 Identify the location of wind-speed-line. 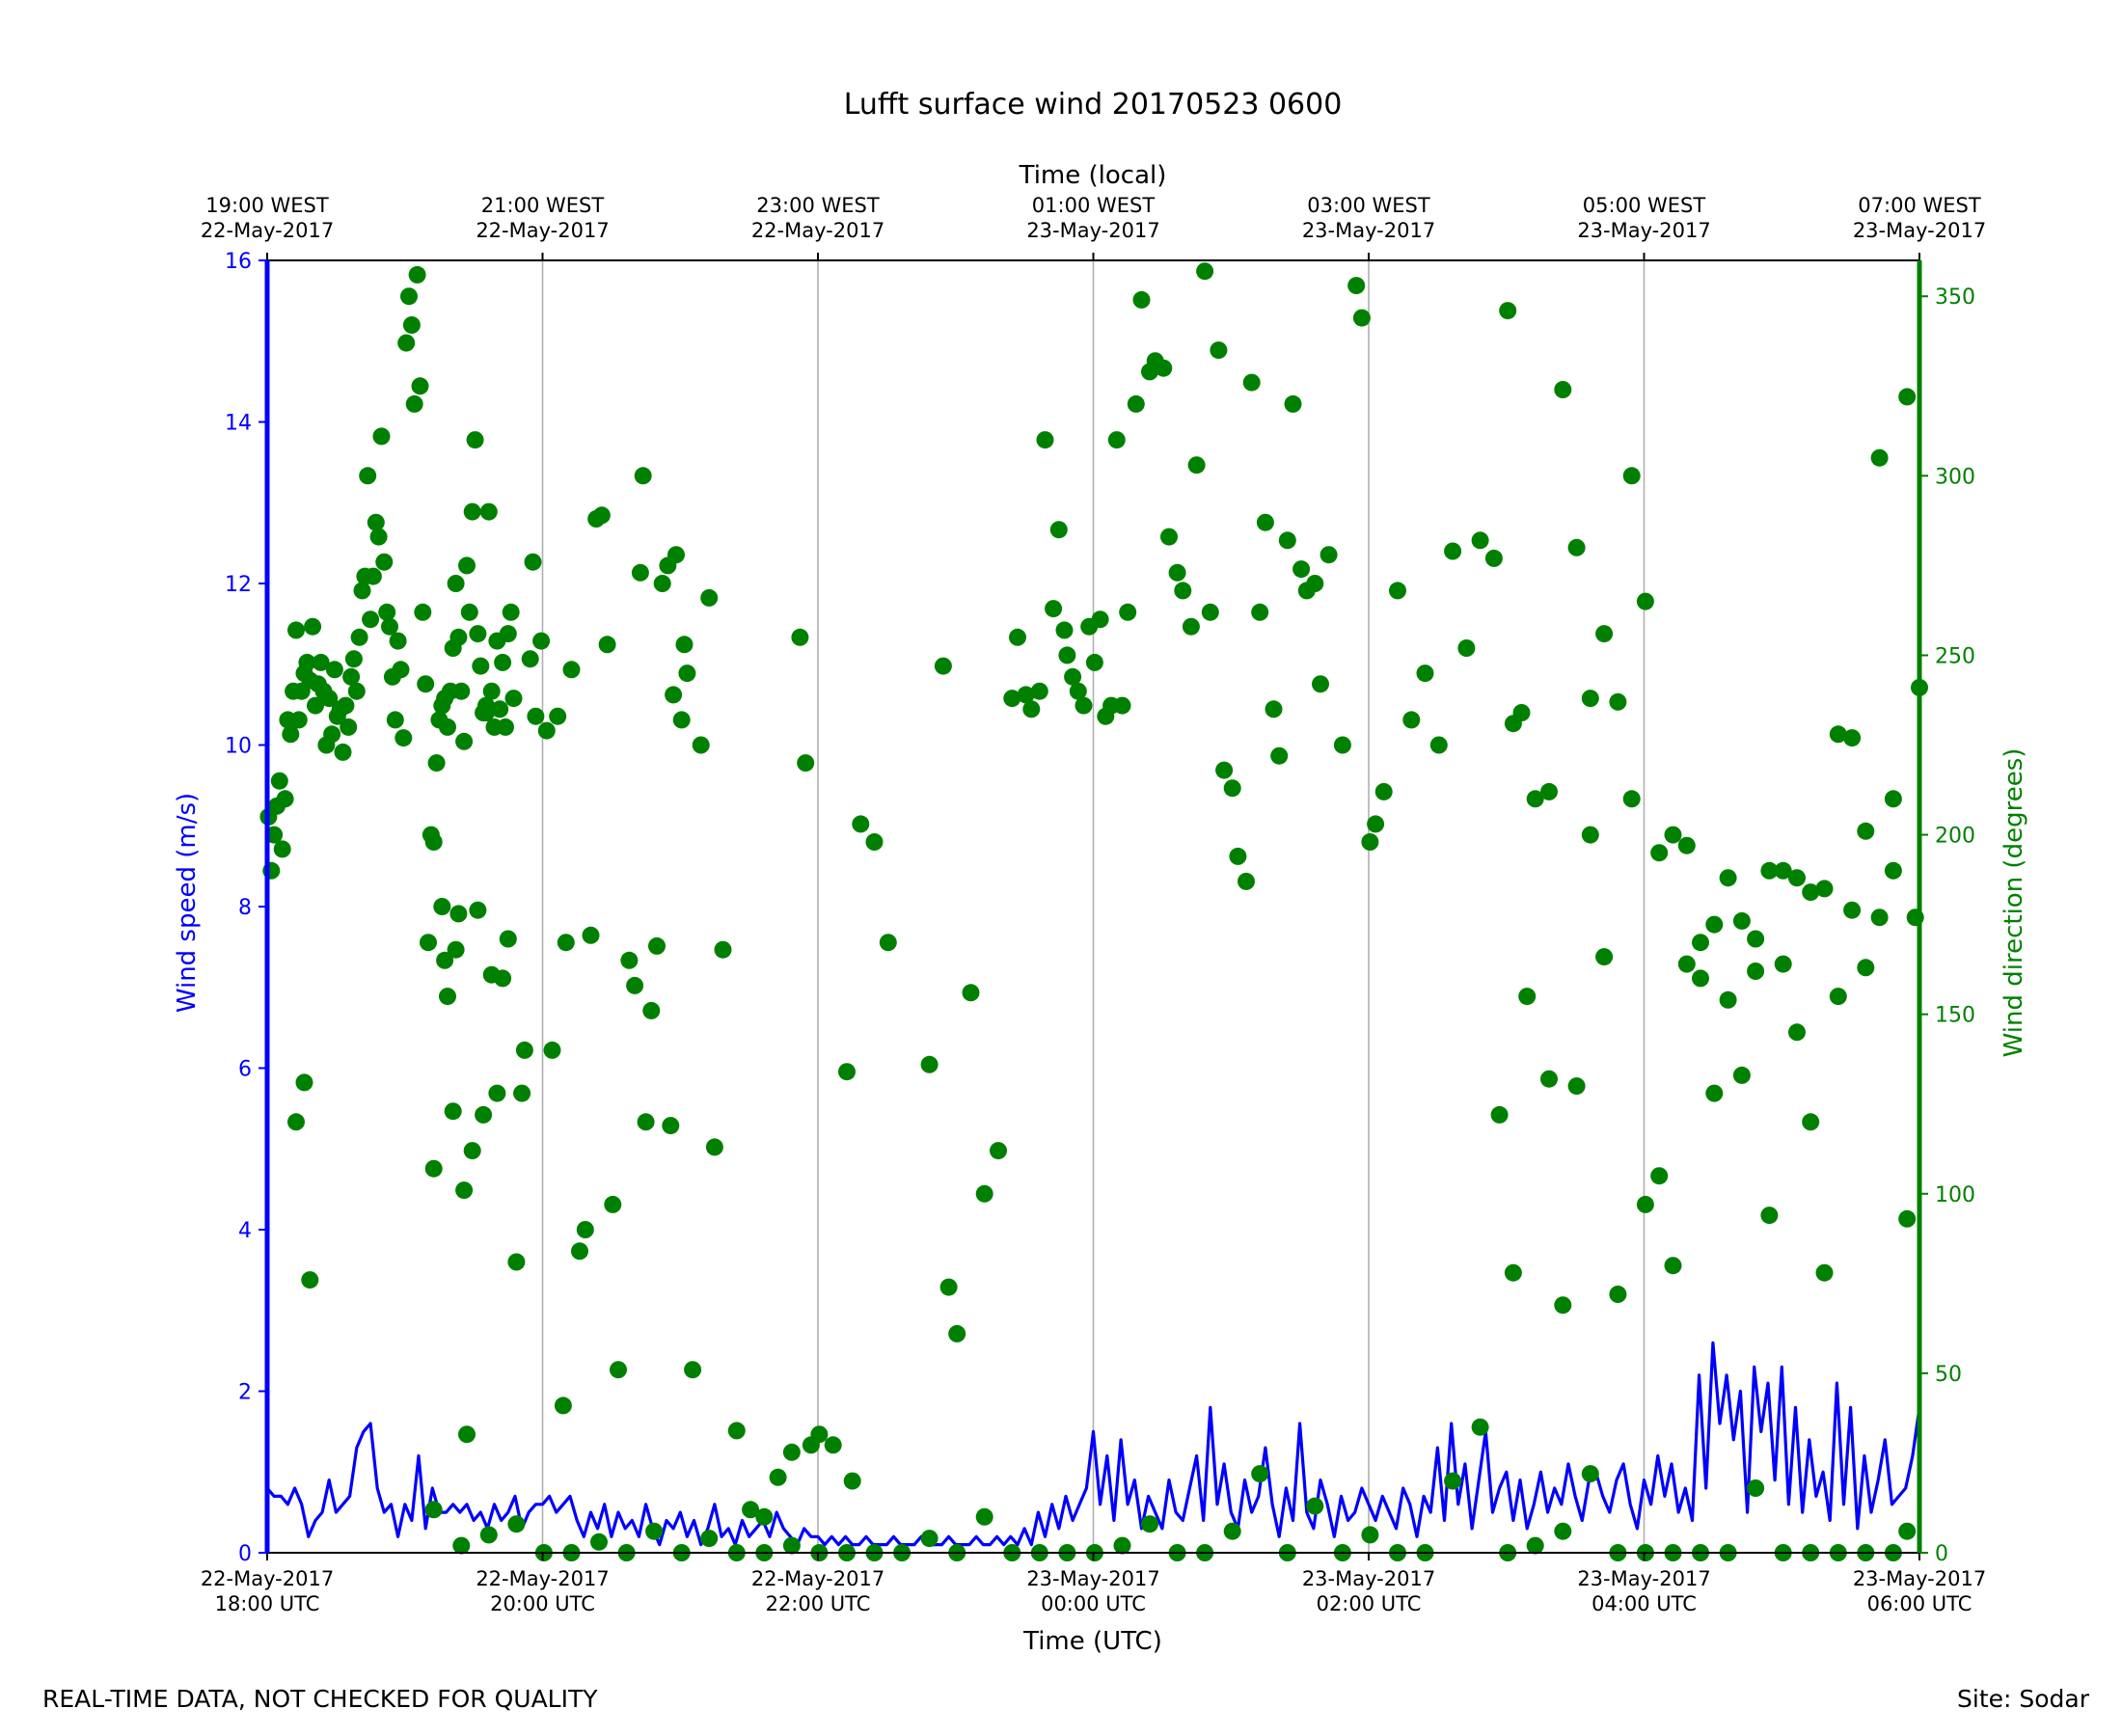
(1093, 1444).